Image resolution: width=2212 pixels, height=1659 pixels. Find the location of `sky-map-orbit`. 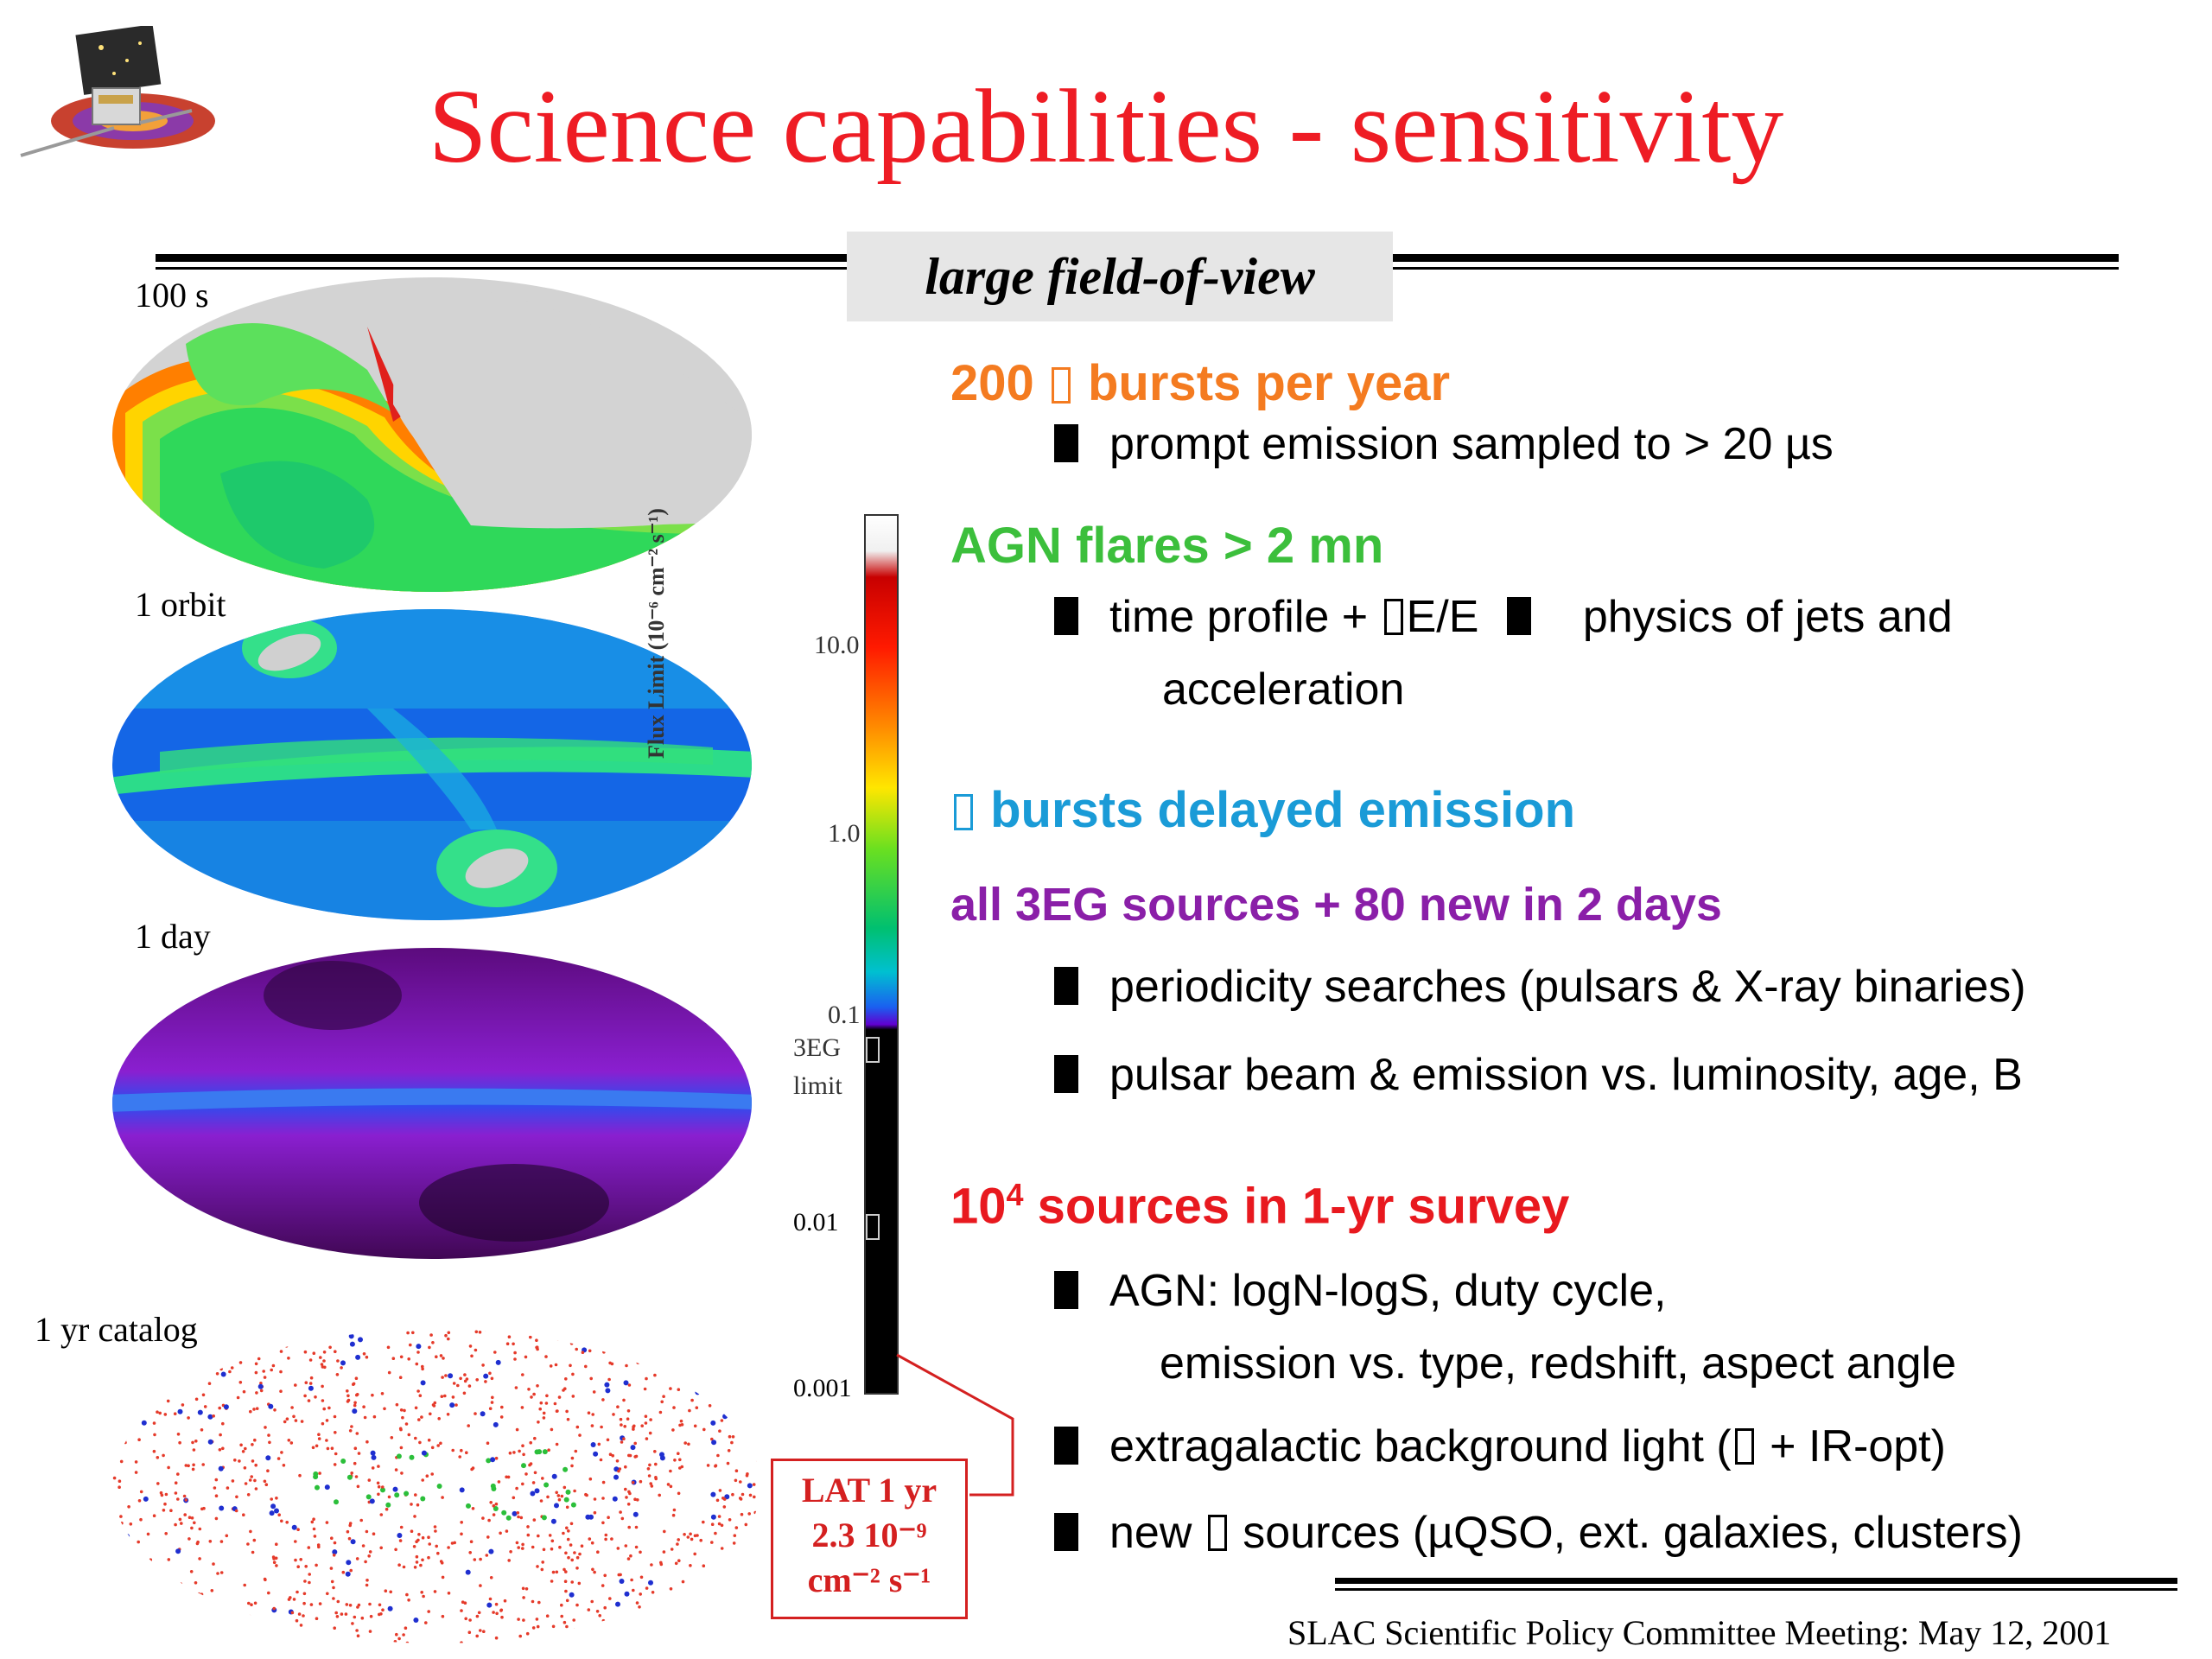

sky-map-orbit is located at coordinates (432, 764).